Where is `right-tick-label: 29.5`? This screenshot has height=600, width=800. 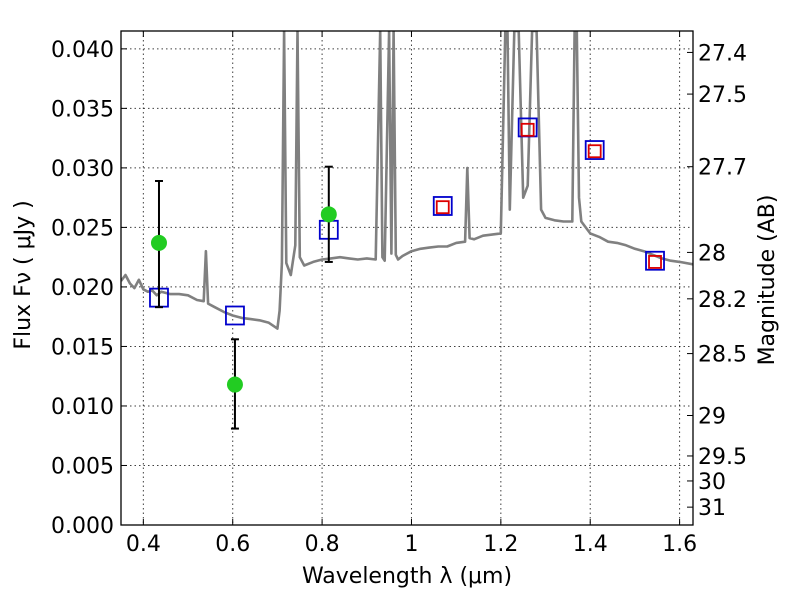
right-tick-label: 29.5 is located at coordinates (722, 457).